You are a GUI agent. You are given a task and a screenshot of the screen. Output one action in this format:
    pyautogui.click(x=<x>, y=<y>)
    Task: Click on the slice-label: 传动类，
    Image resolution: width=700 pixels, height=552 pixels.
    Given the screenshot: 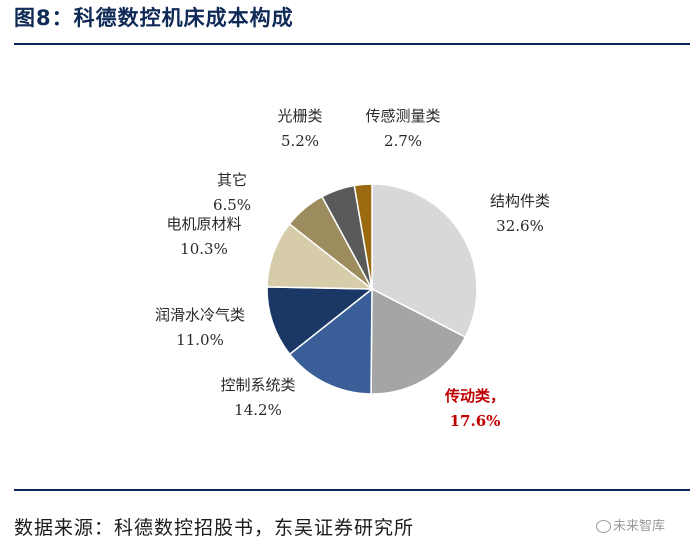 What is the action you would take?
    pyautogui.click(x=474, y=396)
    